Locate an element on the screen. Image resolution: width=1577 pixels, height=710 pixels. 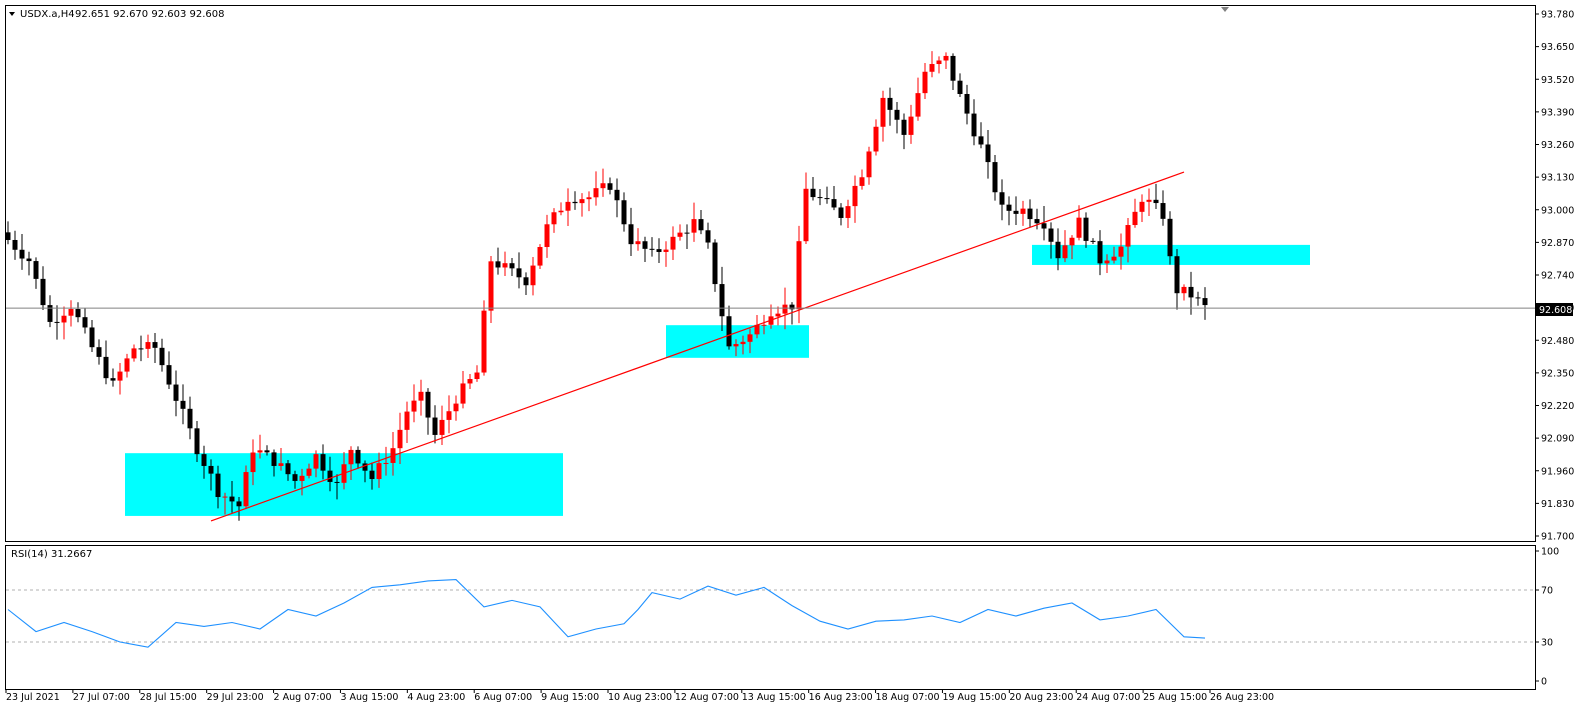
time-tick-label: 26 Aug 23:00 is located at coordinates (1242, 697).